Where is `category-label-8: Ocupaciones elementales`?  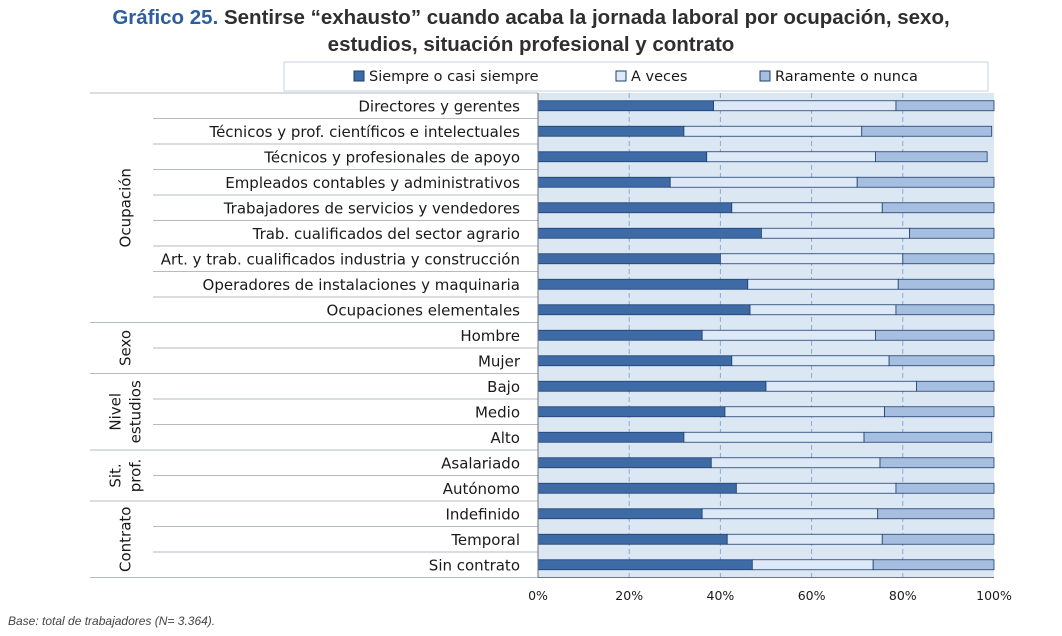
category-label-8: Ocupaciones elementales is located at coordinates (424, 310).